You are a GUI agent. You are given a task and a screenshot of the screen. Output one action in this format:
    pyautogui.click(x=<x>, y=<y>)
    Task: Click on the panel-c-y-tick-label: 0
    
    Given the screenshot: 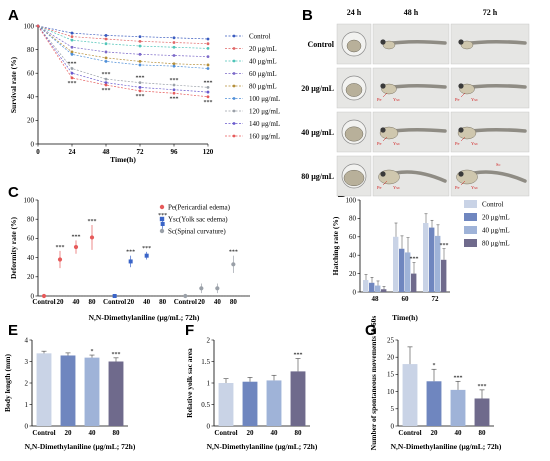 What is the action you would take?
    pyautogui.click(x=33, y=296)
    